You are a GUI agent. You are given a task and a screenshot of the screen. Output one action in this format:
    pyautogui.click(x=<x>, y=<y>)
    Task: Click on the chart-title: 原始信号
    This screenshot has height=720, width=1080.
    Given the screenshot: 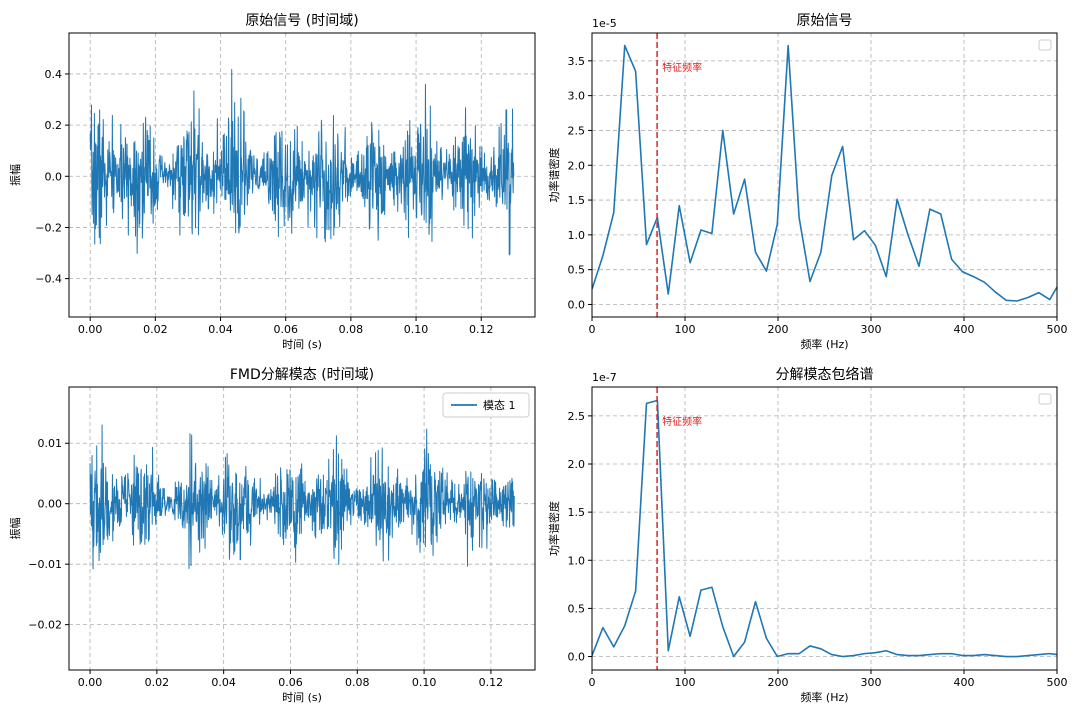 What is the action you would take?
    pyautogui.click(x=825, y=21)
    